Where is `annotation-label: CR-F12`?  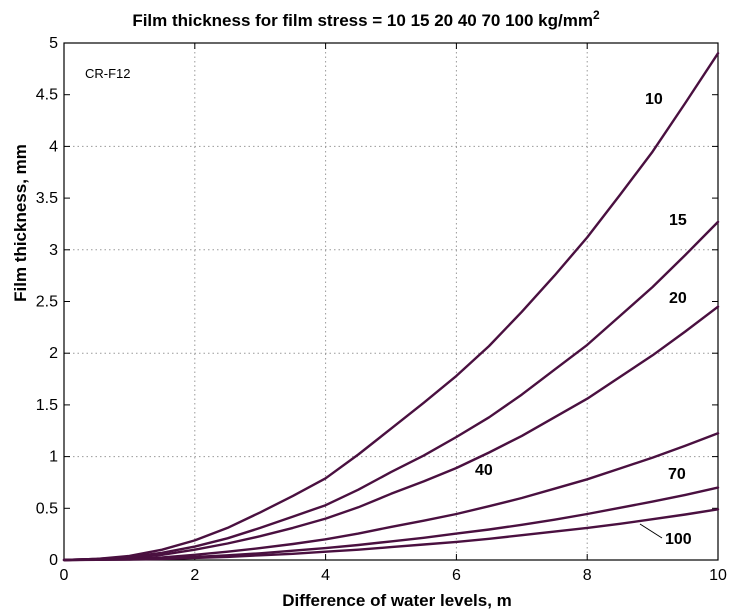 annotation-label: CR-F12 is located at coordinates (108, 73).